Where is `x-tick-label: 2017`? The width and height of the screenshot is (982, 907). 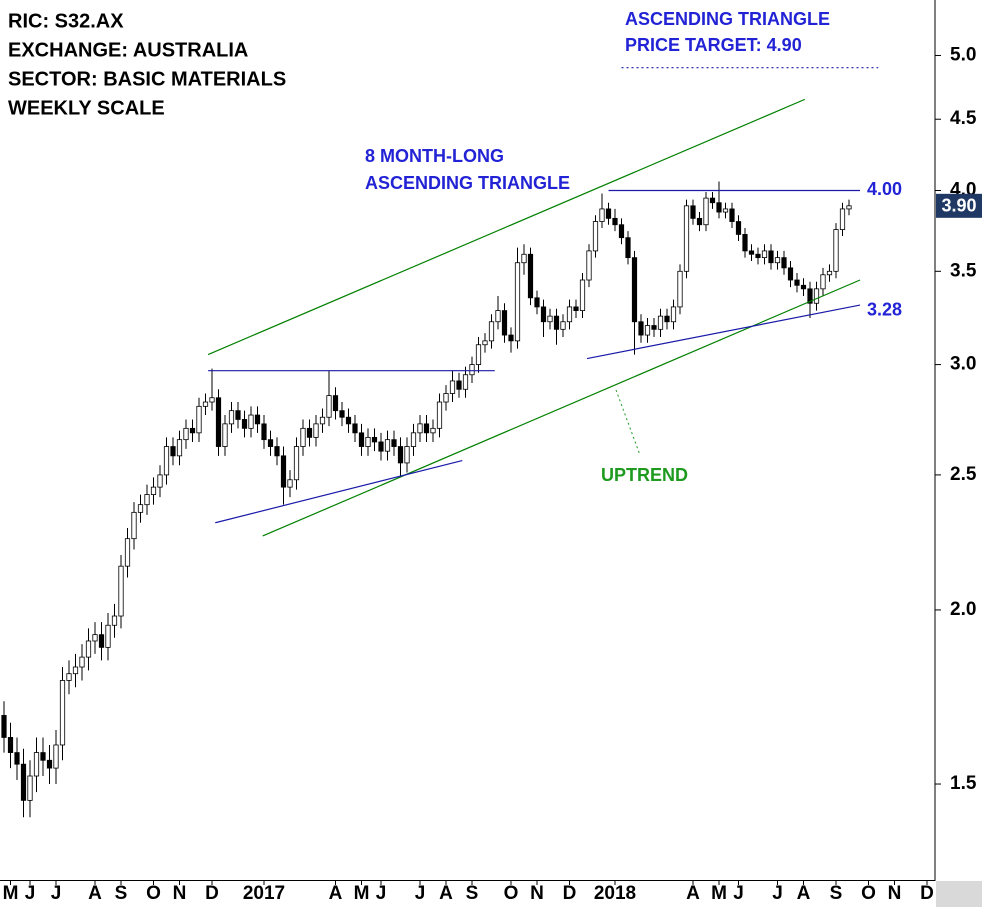
x-tick-label: 2017 is located at coordinates (264, 893).